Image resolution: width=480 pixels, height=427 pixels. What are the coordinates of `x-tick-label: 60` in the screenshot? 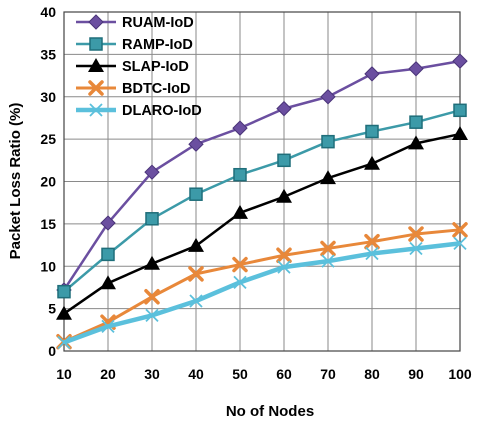 It's located at (284, 374).